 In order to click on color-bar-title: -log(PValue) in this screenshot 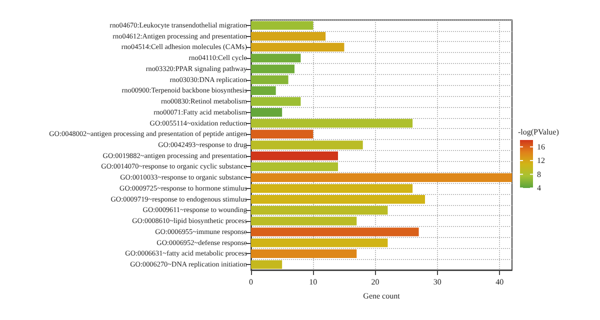, I will do `click(539, 132)`.